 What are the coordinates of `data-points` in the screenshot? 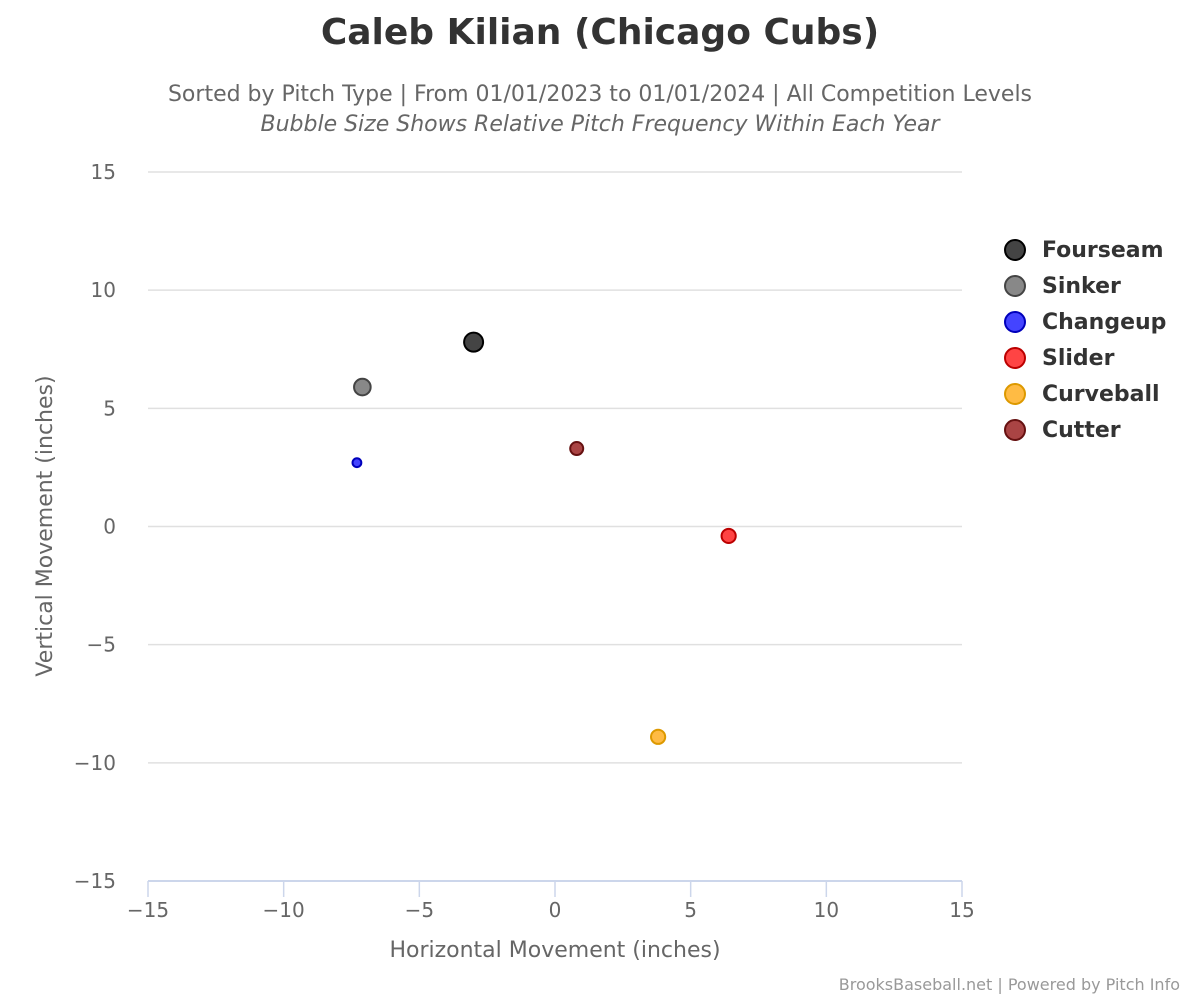 It's located at (544, 538).